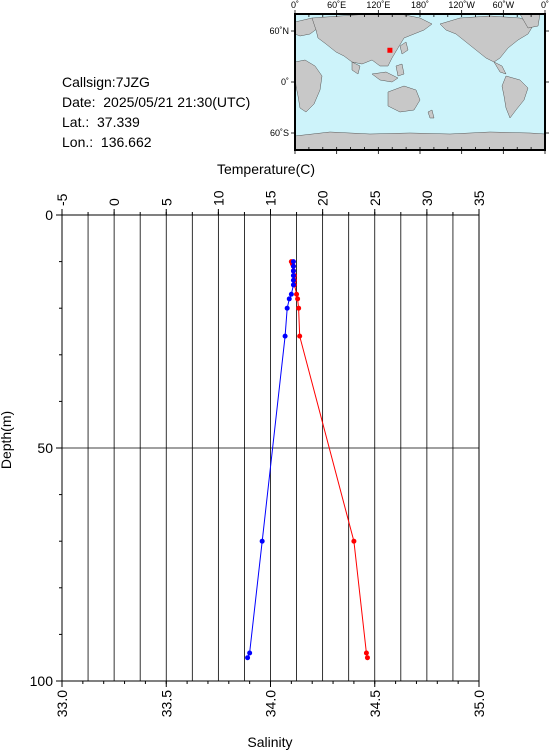 The height and width of the screenshot is (751, 553). What do you see at coordinates (390, 50) in the screenshot?
I see `station-marker` at bounding box center [390, 50].